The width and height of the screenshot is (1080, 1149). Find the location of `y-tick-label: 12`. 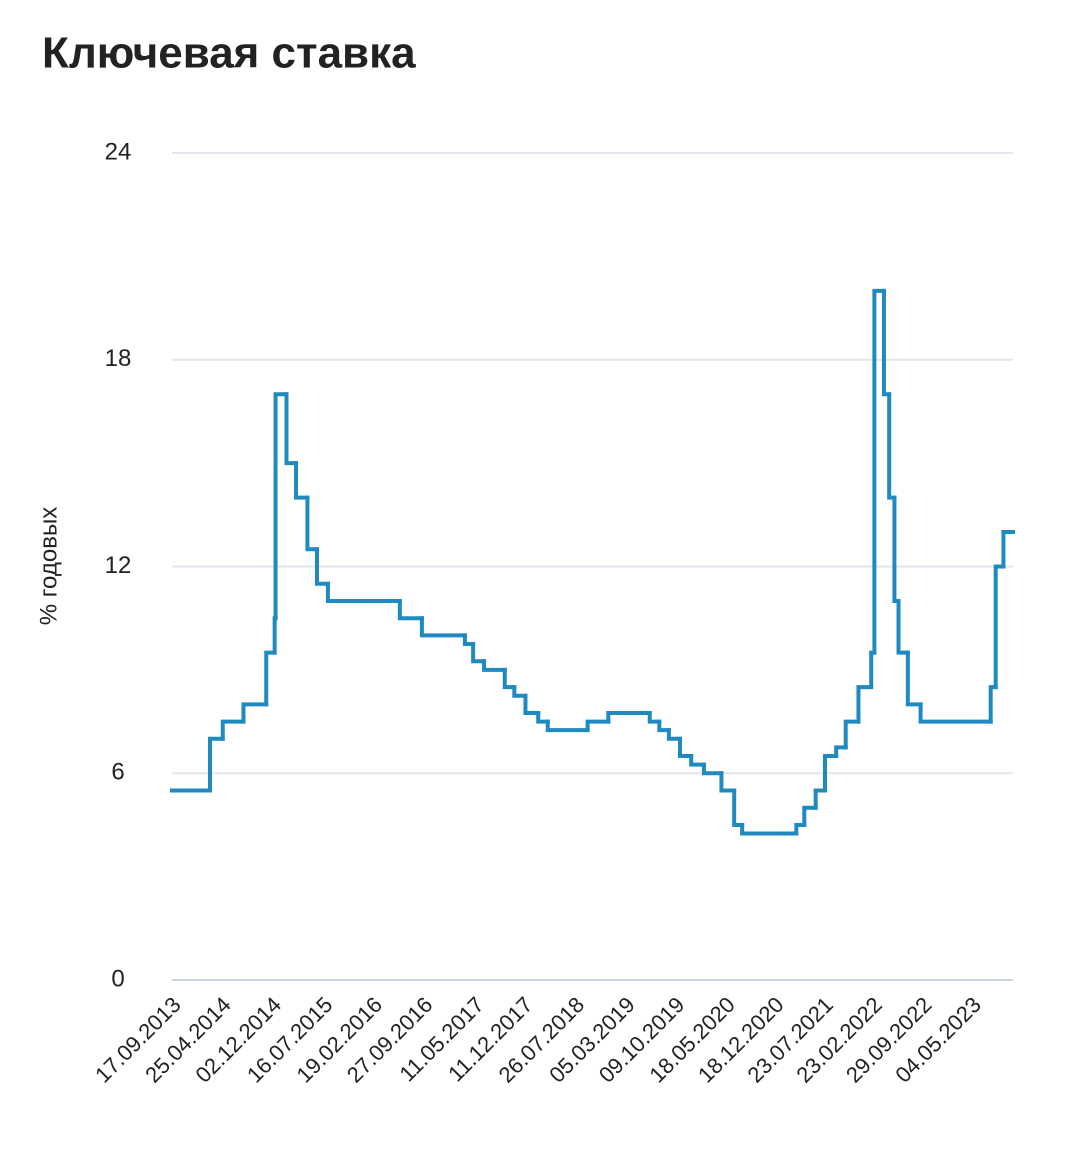

y-tick-label: 12 is located at coordinates (118, 565).